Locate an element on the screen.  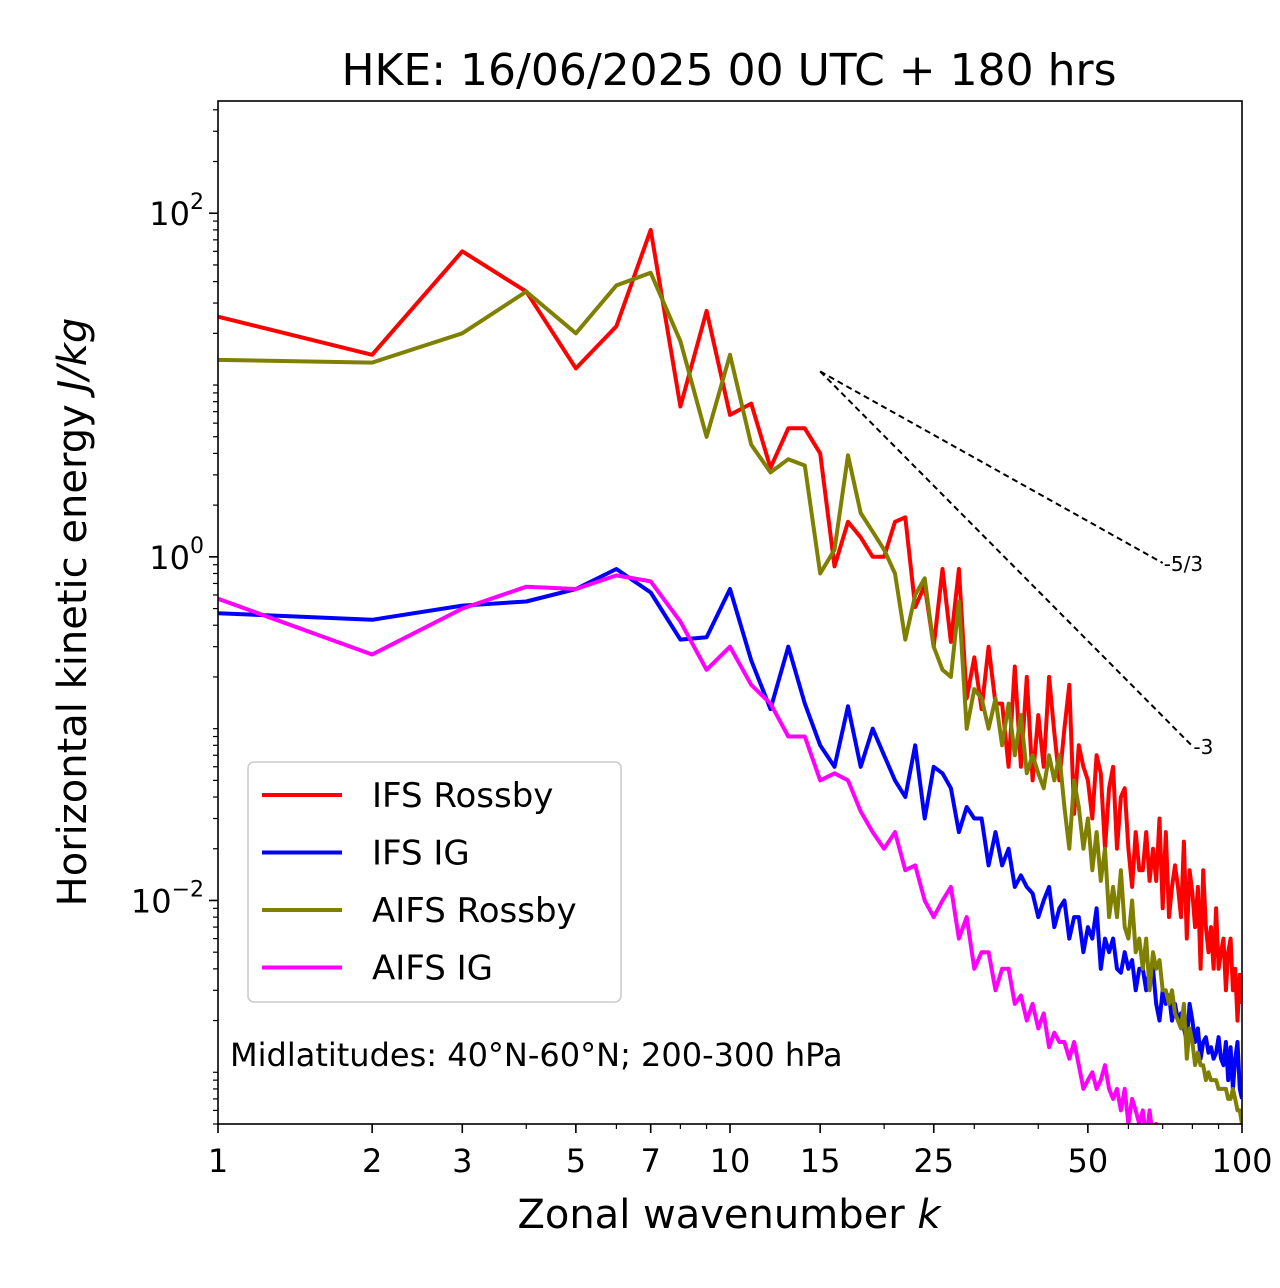
y-axis-label: Horizontal kinetic energy J/kg is located at coordinates (73, 612).